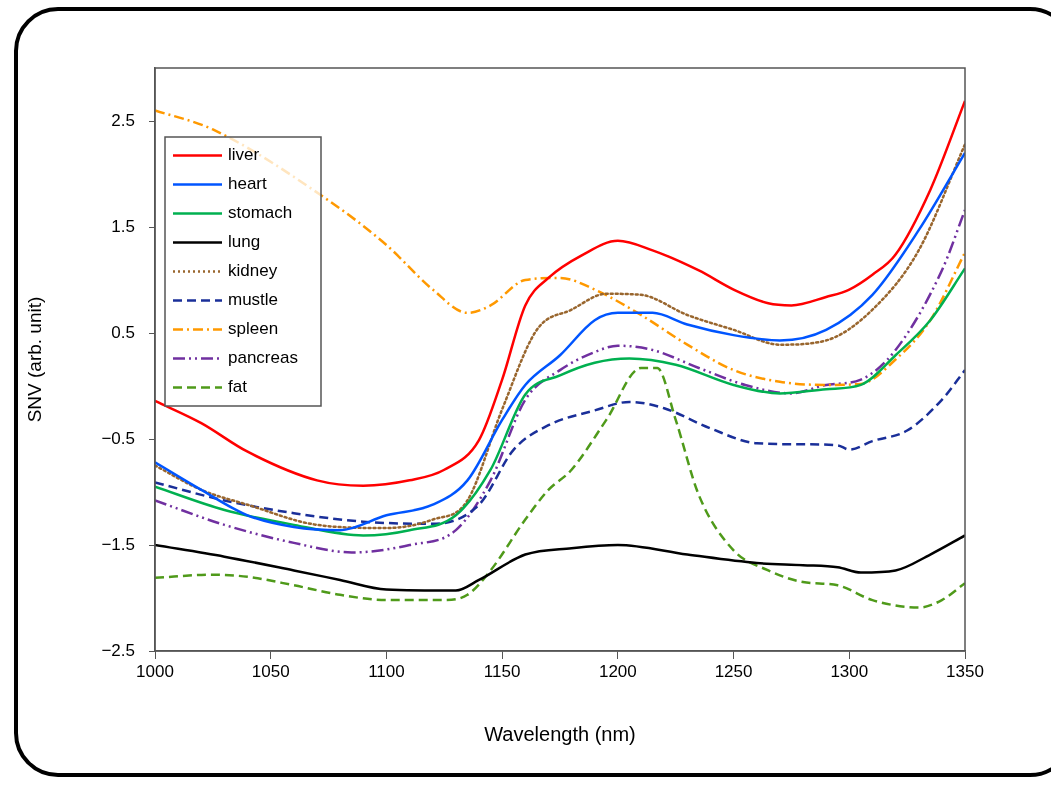 The height and width of the screenshot is (787, 1051). What do you see at coordinates (244, 155) in the screenshot?
I see `legend-label: liver` at bounding box center [244, 155].